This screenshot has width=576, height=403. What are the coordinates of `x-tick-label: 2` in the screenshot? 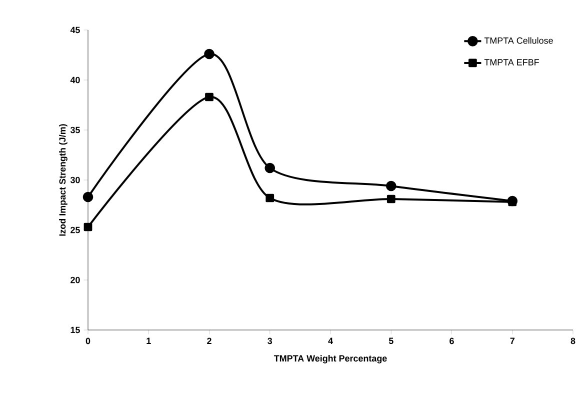 It's located at (209, 341).